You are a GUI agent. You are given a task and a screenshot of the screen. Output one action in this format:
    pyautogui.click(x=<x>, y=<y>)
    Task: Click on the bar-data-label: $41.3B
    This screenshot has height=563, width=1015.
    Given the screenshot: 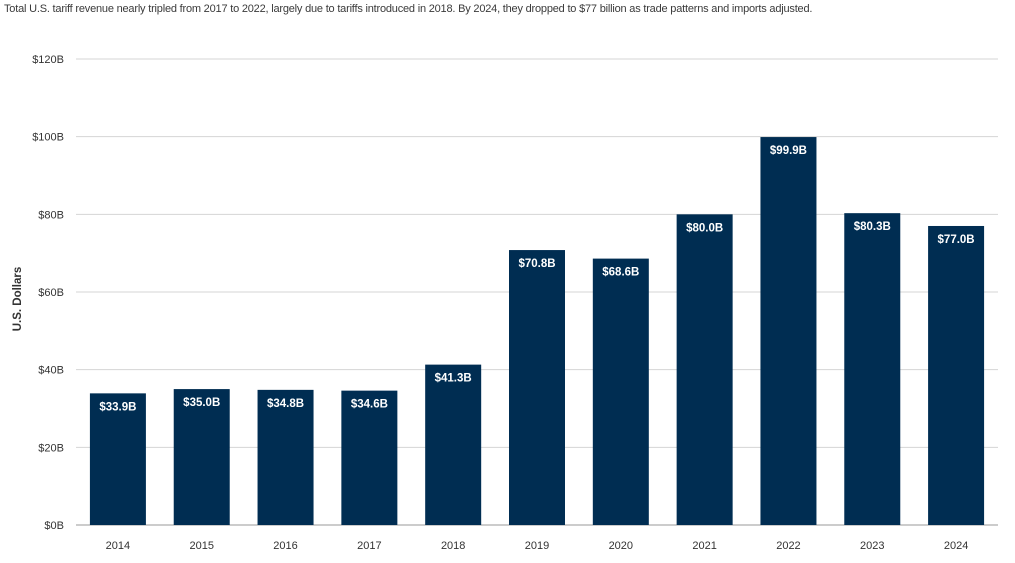 What is the action you would take?
    pyautogui.click(x=453, y=379)
    